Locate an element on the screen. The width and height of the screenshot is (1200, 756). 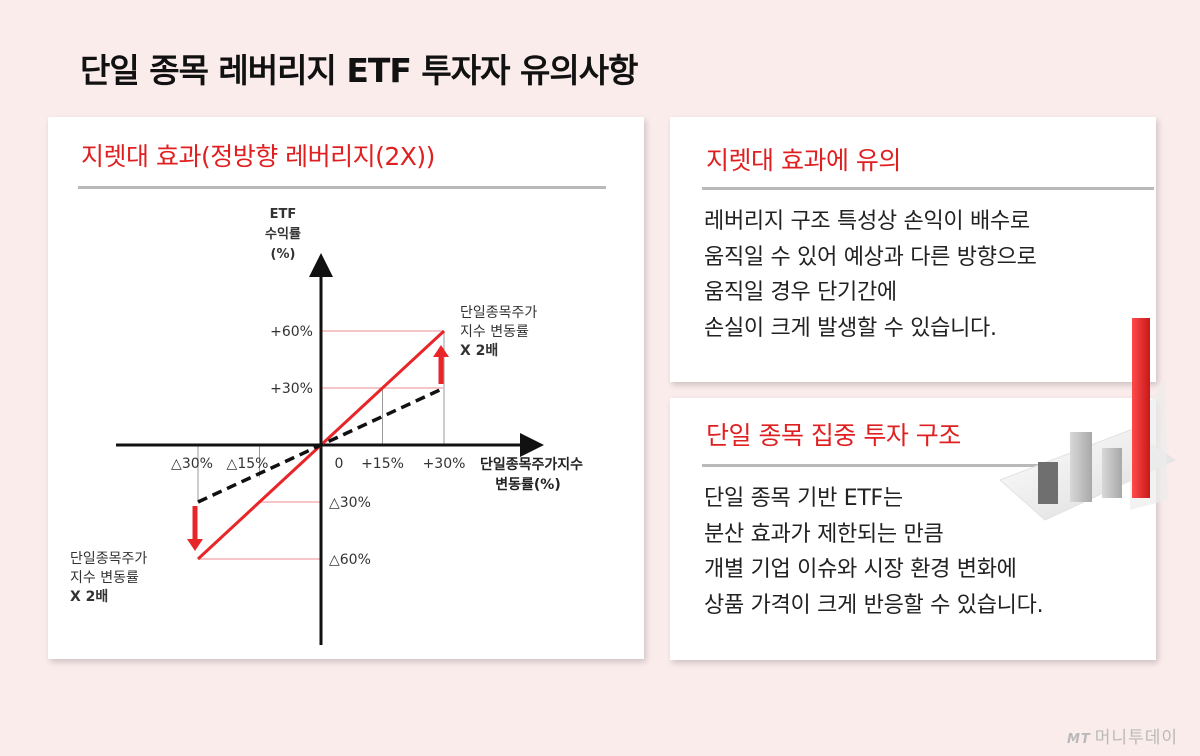
up-arrow-head is located at coordinates (441, 351).